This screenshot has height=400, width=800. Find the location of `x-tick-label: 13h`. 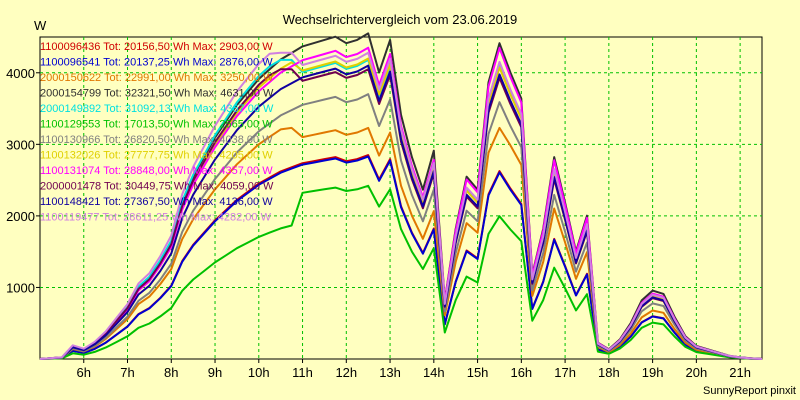

x-tick-label: 13h is located at coordinates (390, 372).